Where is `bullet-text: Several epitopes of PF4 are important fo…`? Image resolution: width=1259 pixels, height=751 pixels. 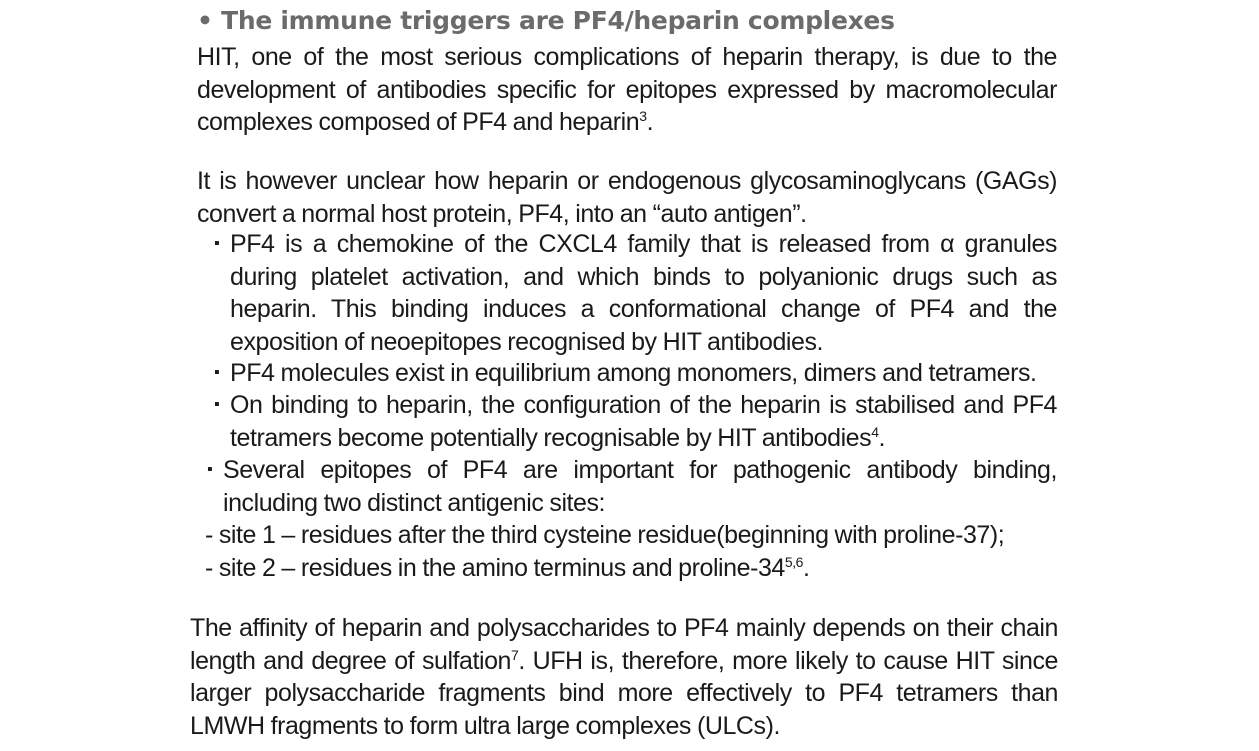 bullet-text: Several epitopes of PF4 are important fo… is located at coordinates (640, 486).